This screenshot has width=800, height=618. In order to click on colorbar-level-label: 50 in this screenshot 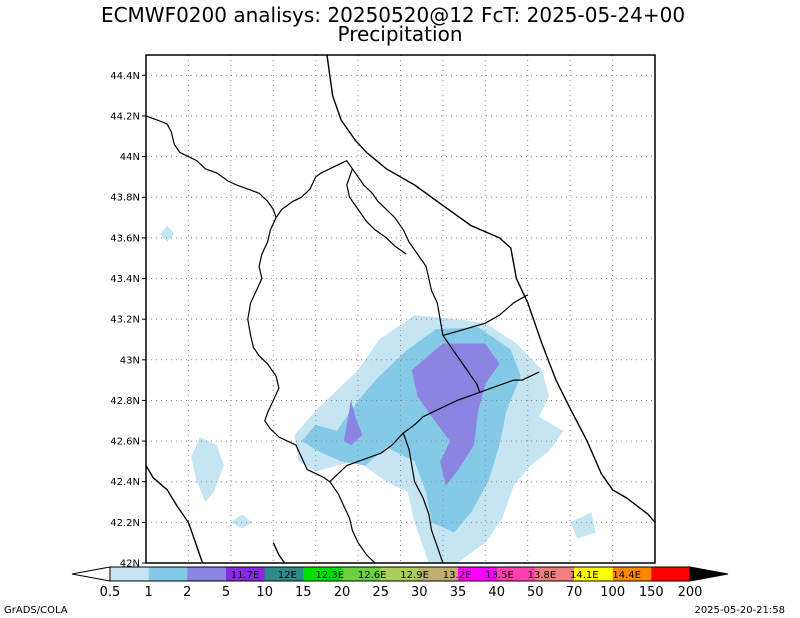, I will do `click(535, 592)`.